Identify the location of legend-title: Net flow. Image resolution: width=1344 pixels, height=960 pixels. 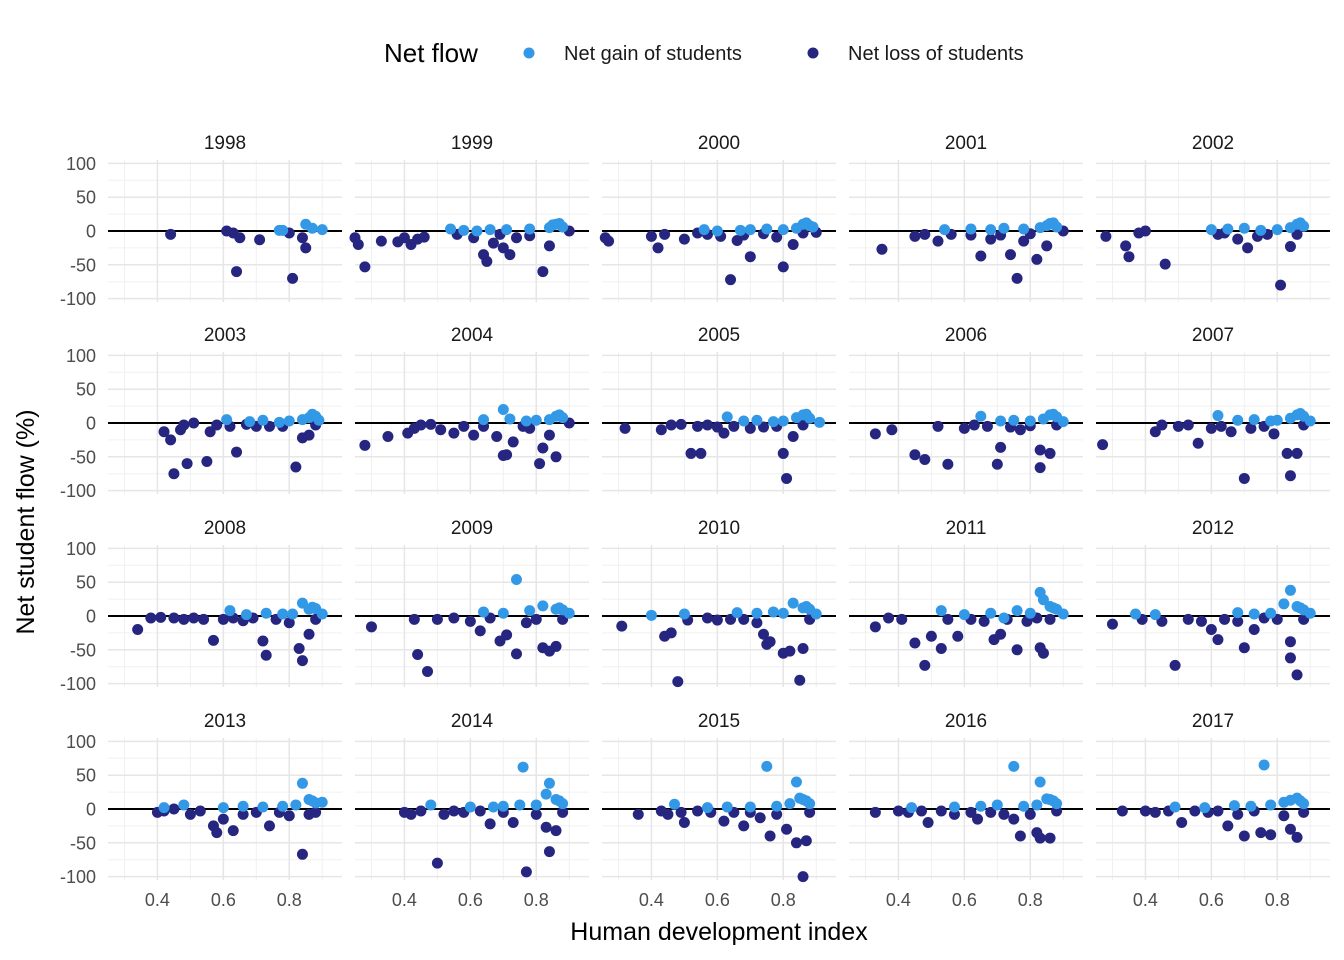
(431, 53).